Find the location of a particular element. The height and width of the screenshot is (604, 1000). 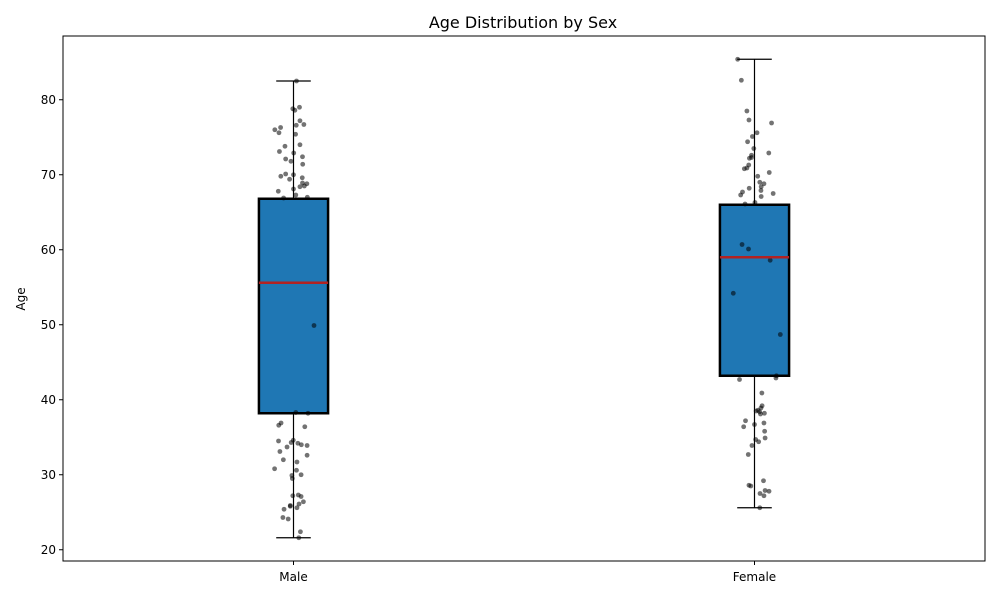

chart-title: Age Distribution by Sex is located at coordinates (523, 22).